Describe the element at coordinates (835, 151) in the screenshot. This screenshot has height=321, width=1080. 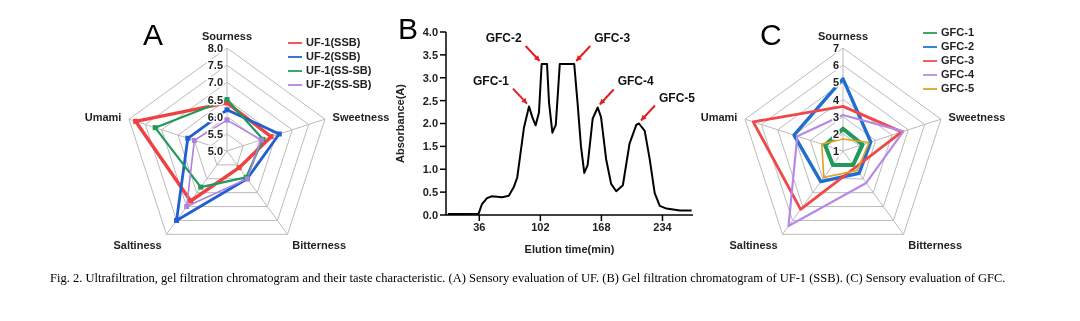
I see `y-tick-label: 1` at that location.